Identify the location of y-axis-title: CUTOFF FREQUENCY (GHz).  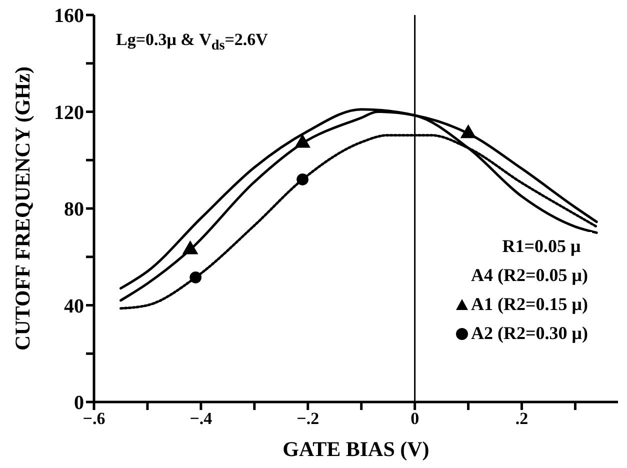
(22, 208).